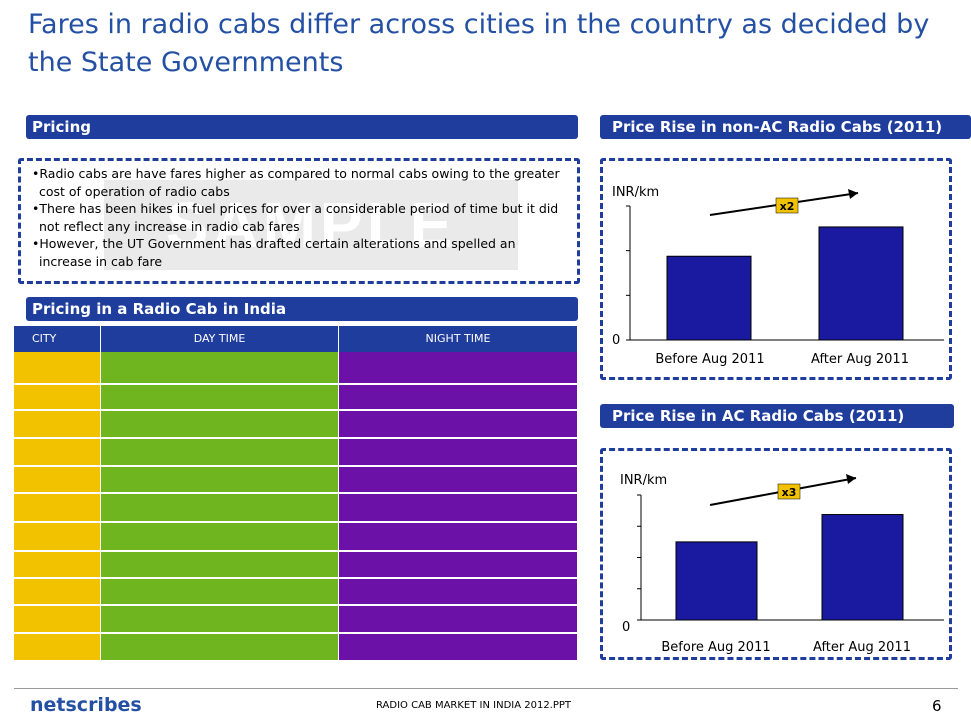 The height and width of the screenshot is (728, 971). Describe the element at coordinates (862, 647) in the screenshot. I see `chart2-xtick: After Aug 2011` at that location.